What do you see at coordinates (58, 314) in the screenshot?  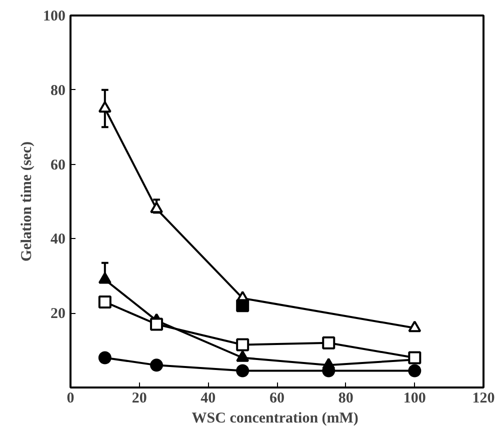 I see `y-tick-label: 20` at bounding box center [58, 314].